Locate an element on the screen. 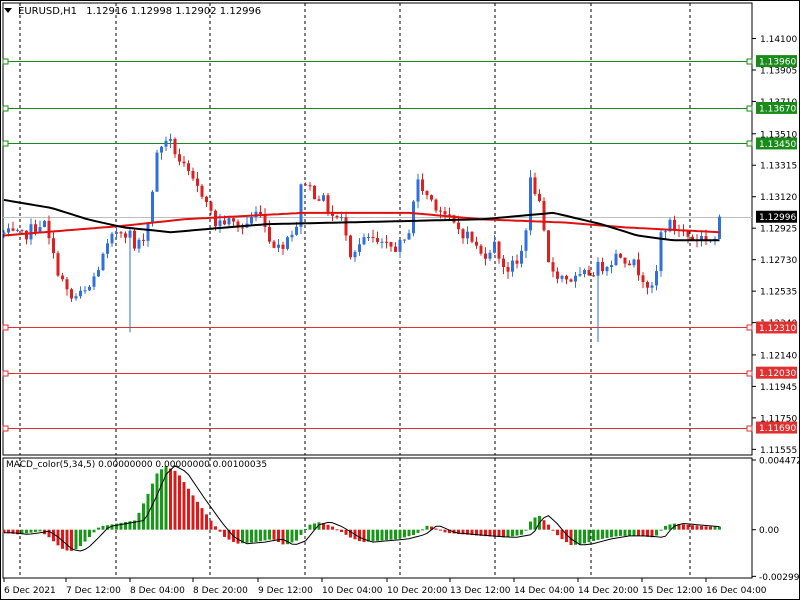 The width and height of the screenshot is (800, 604). macd-tick-label: -0.0029950 is located at coordinates (779, 578).